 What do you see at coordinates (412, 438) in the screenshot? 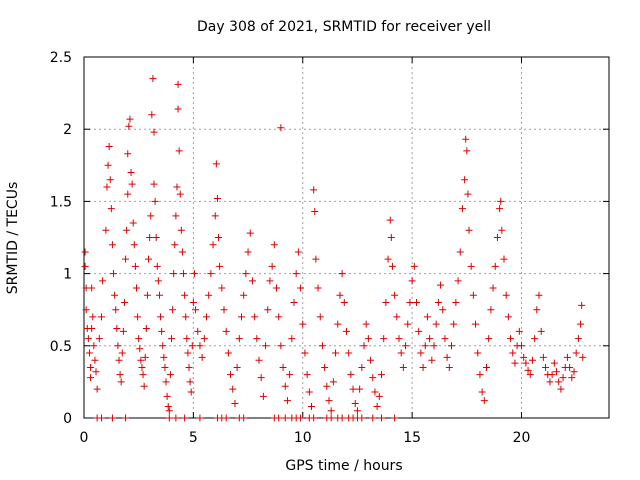
I see `x-tick-label: 15` at bounding box center [412, 438].